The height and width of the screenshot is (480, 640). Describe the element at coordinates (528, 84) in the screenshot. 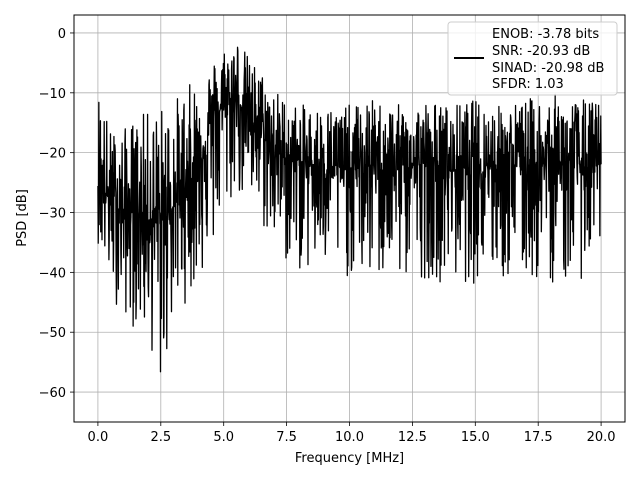

I see `legend-entry: SFDR: 1.03` at that location.